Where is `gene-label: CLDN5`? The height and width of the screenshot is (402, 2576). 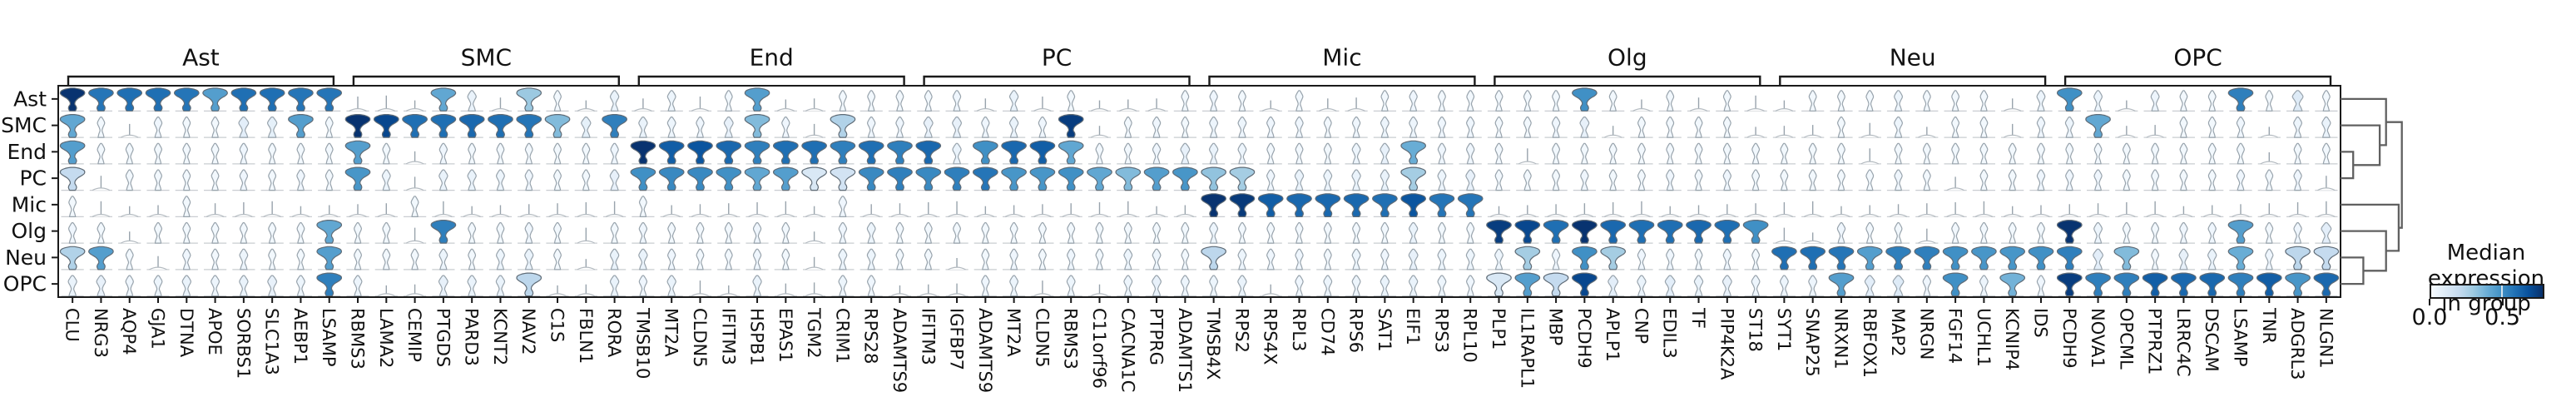 gene-label: CLDN5 is located at coordinates (1042, 338).